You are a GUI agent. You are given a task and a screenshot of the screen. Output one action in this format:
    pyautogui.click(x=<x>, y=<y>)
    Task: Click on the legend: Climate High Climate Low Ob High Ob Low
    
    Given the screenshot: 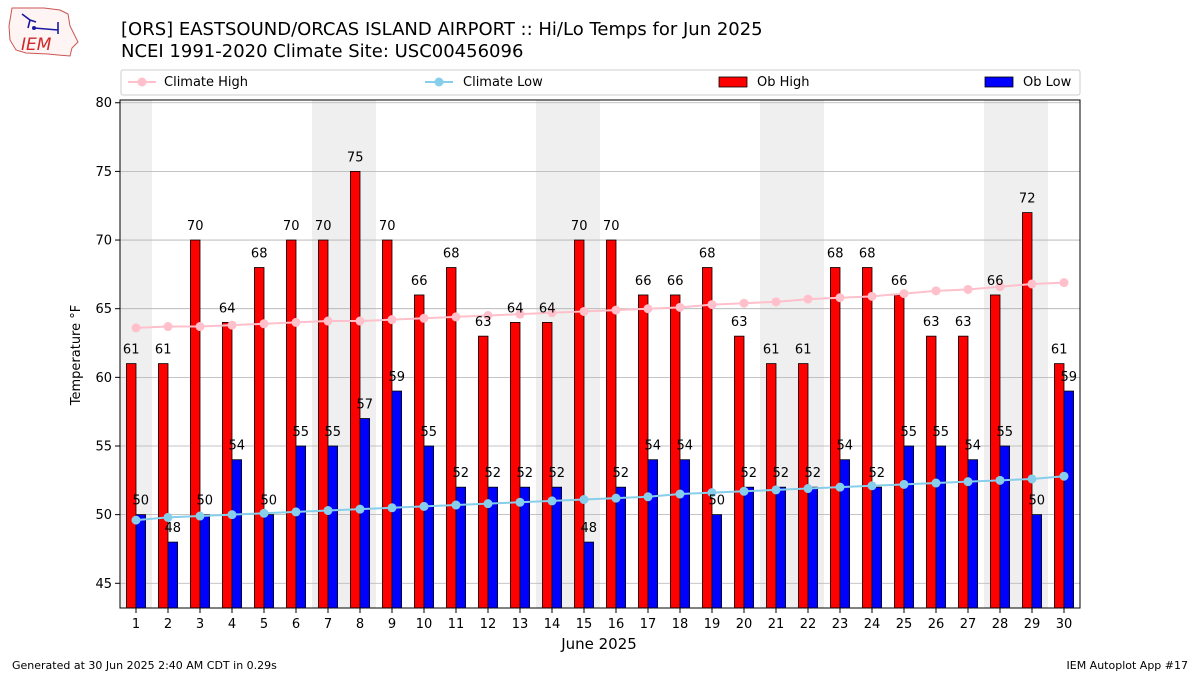 What is the action you would take?
    pyautogui.click(x=600, y=82)
    